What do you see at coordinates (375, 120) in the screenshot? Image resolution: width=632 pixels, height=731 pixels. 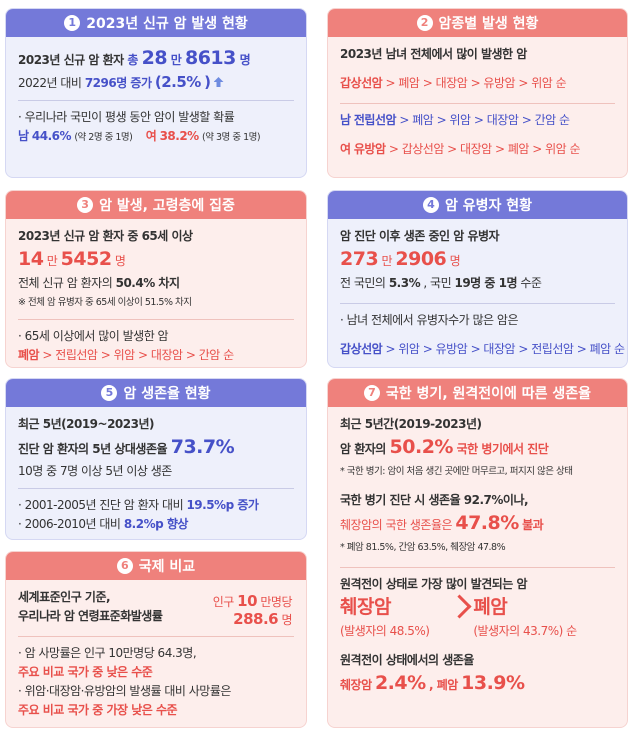 I see `text-segment: 전립선암` at bounding box center [375, 120].